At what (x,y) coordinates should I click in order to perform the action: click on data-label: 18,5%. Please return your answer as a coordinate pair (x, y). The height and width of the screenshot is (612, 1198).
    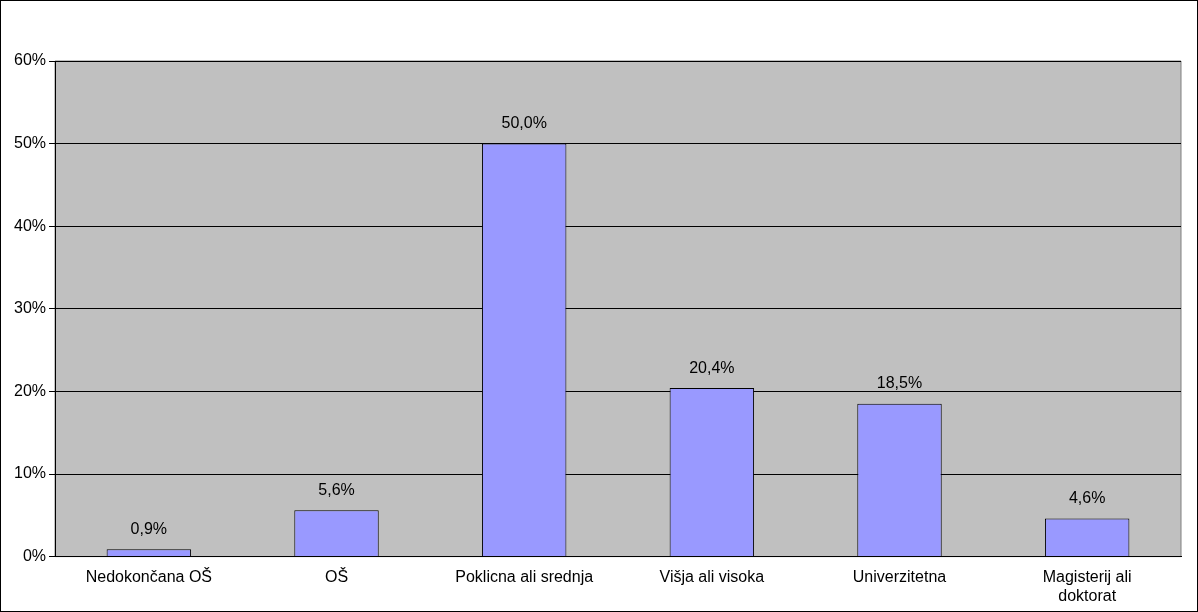
    Looking at the image, I should click on (899, 383).